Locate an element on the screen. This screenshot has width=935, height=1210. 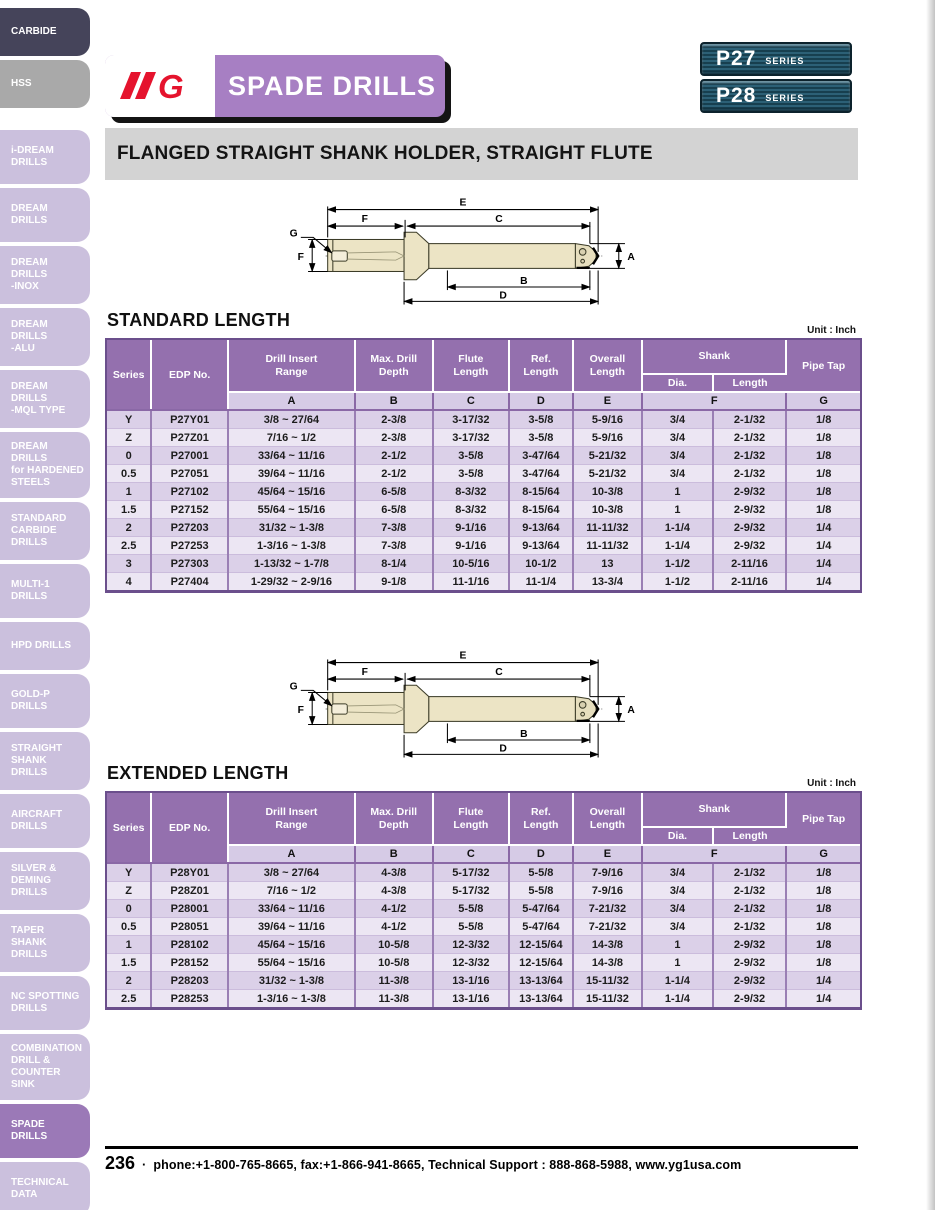
cell-overall: 11-11/32 is located at coordinates (608, 528).